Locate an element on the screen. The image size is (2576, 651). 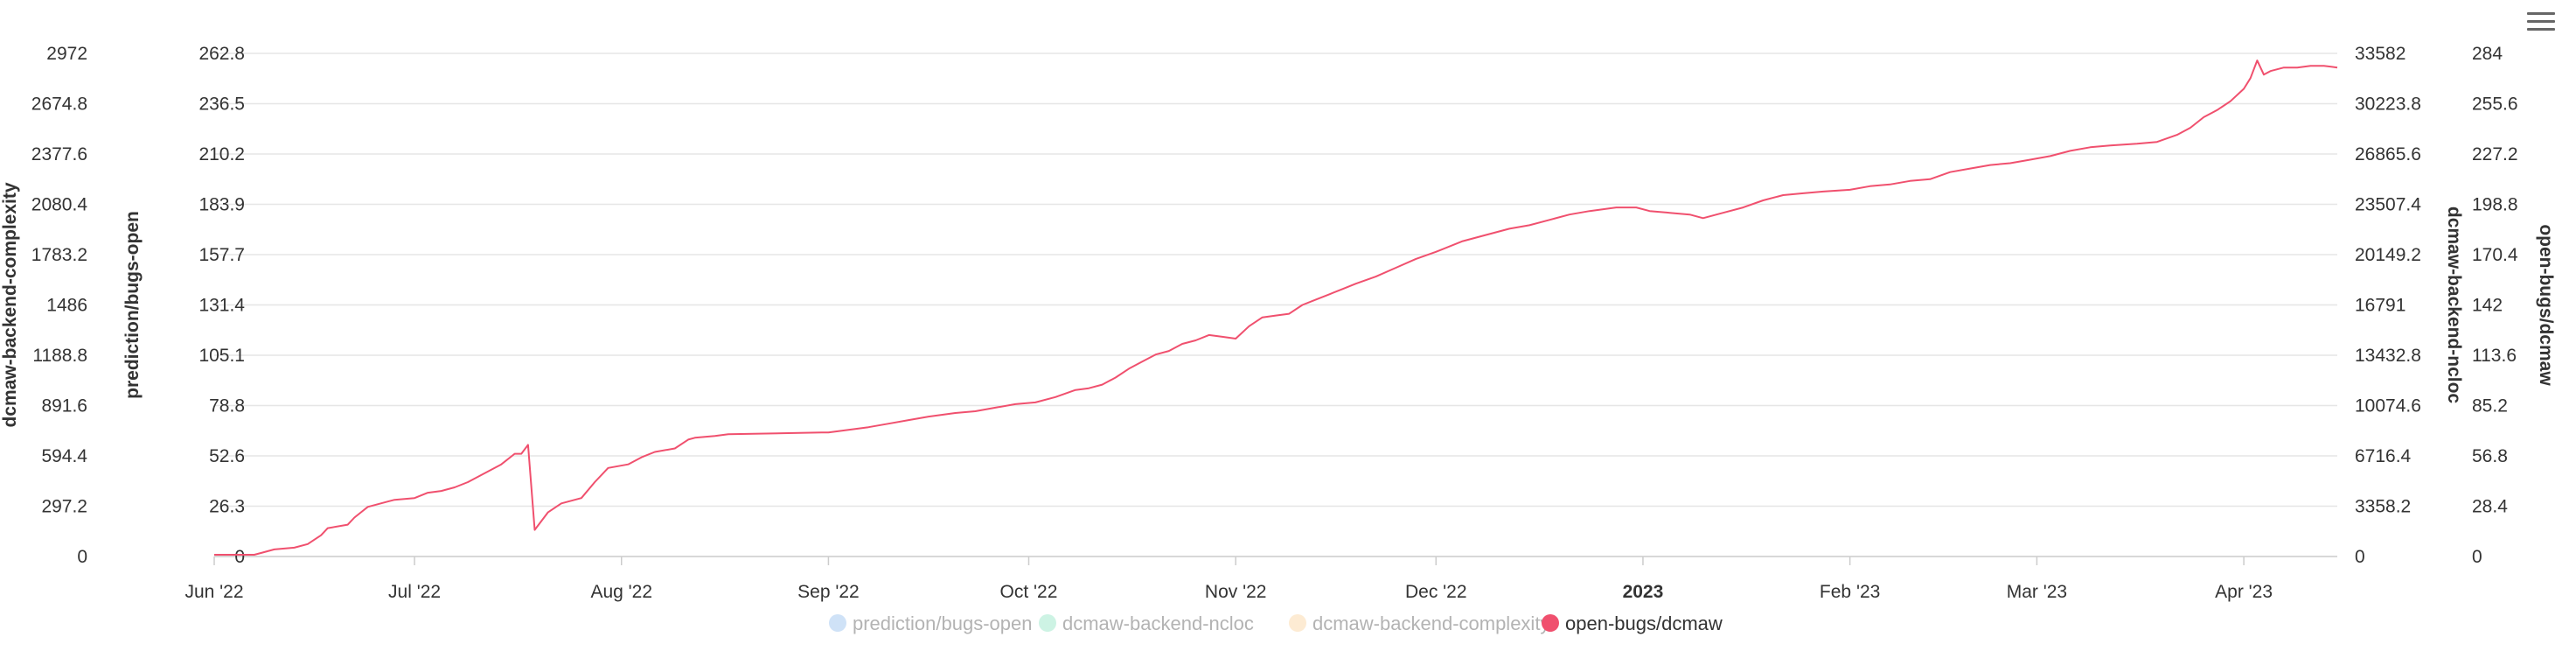
y-tick-label: 131.4 is located at coordinates (221, 306).